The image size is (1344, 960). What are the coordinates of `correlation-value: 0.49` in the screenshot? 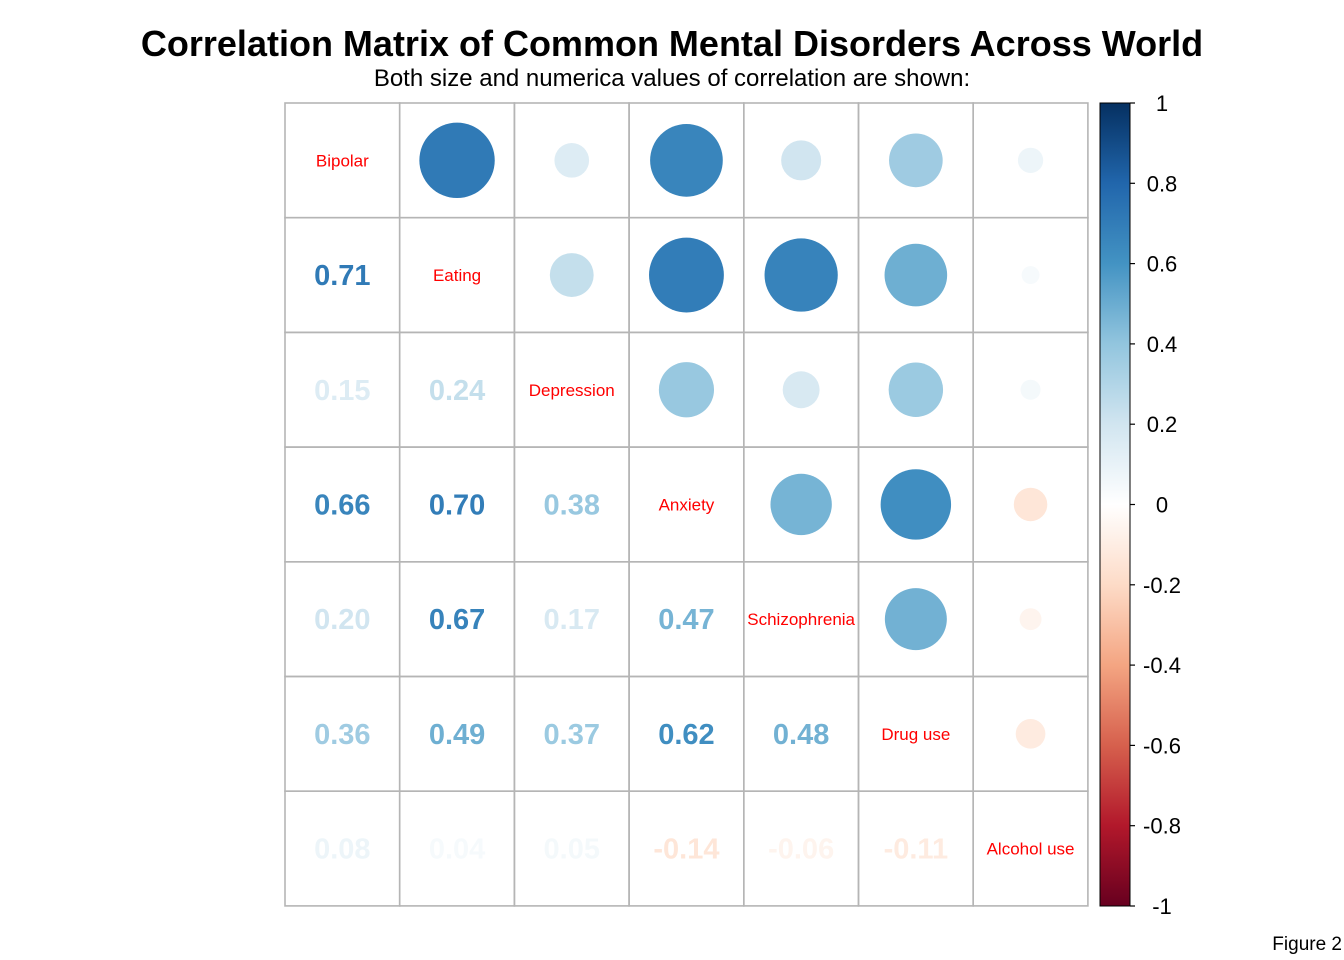 It's located at (457, 735).